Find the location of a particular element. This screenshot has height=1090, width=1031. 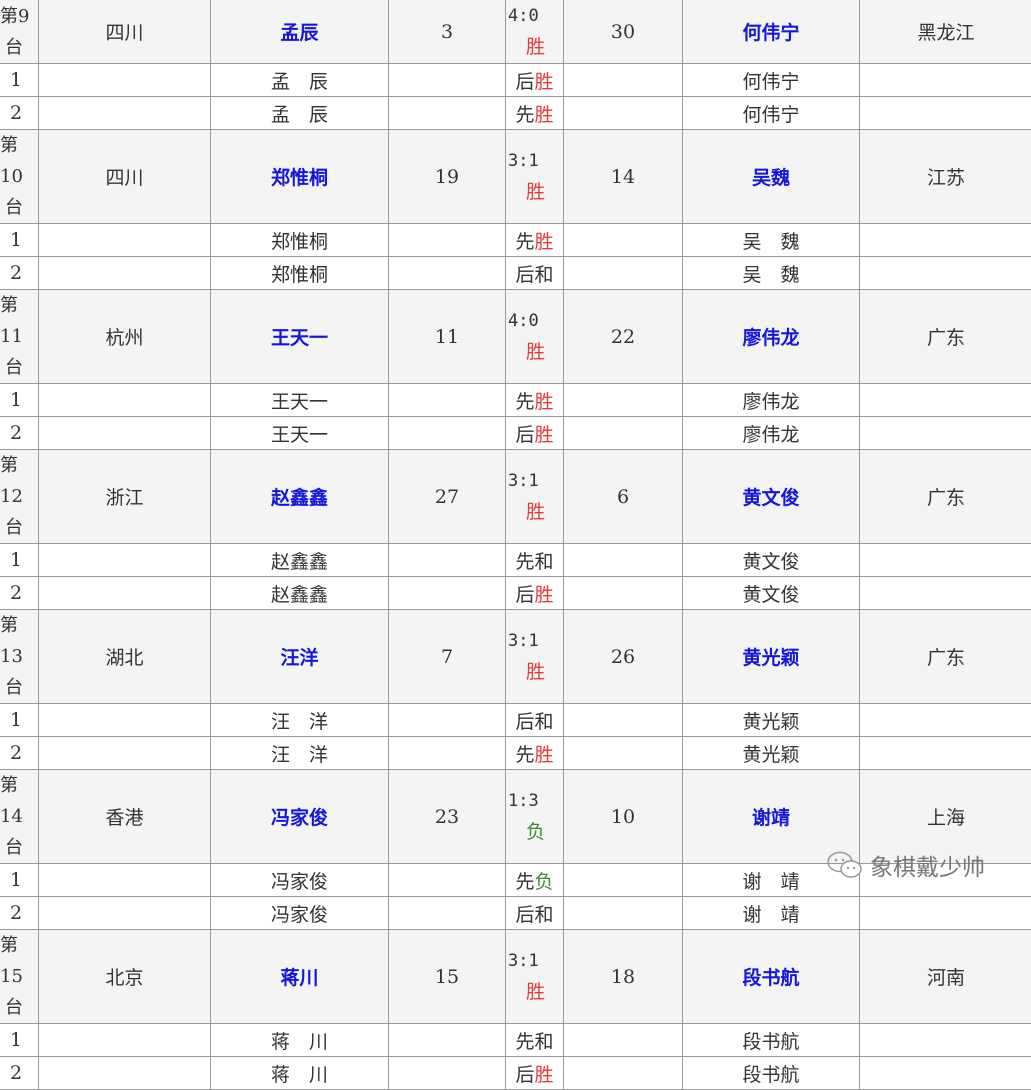

board-number-line1: 第10 is located at coordinates (19, 161).